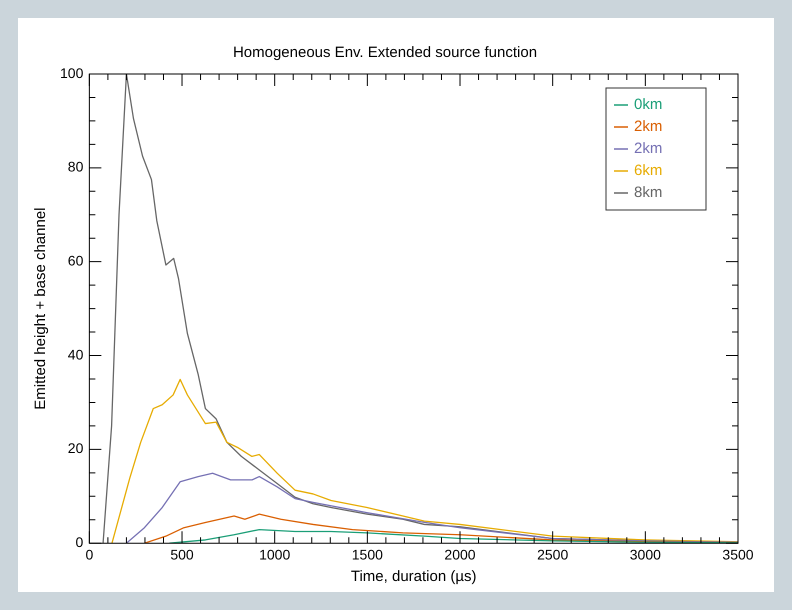 The width and height of the screenshot is (792, 610). I want to click on x-tick-label: 500, so click(182, 554).